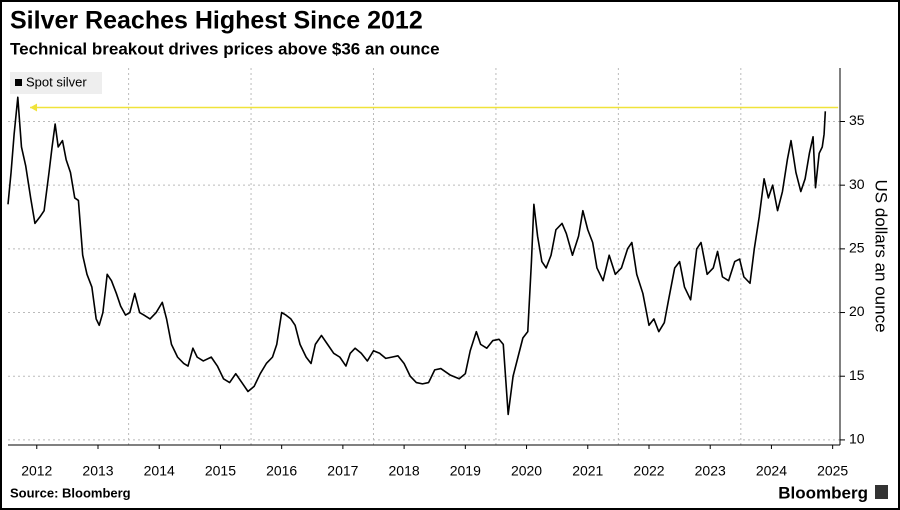  What do you see at coordinates (18, 82) in the screenshot?
I see `legend-swatch` at bounding box center [18, 82].